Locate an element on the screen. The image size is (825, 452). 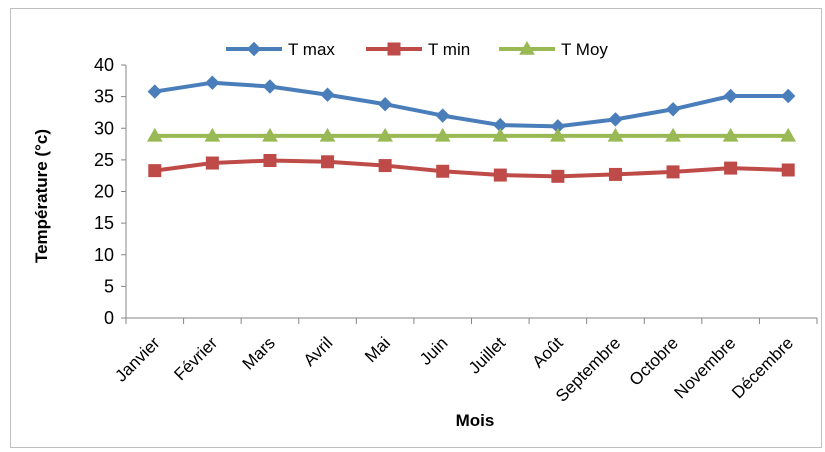
series-line-t-min is located at coordinates (471, 168).